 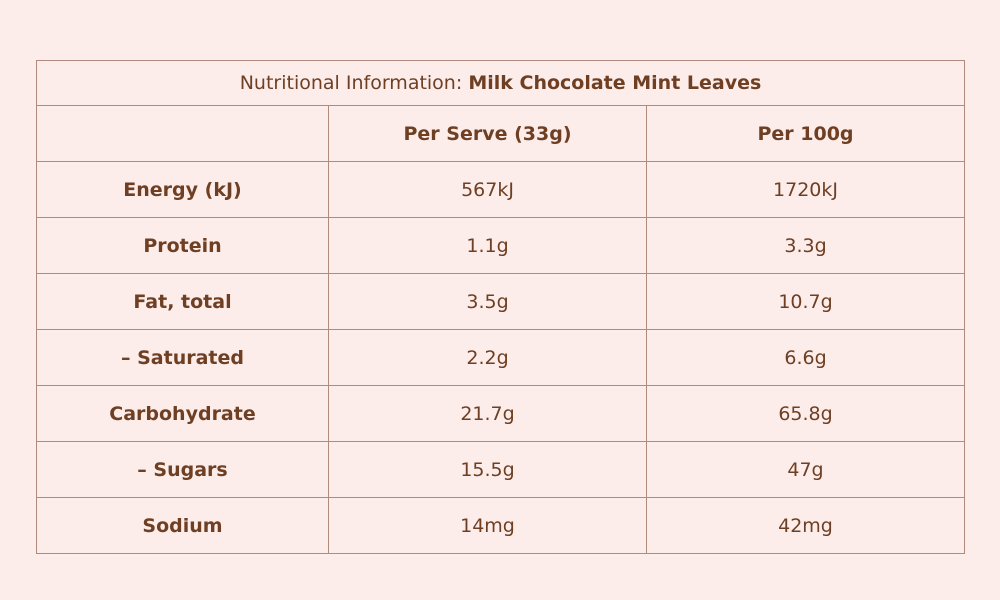 I want to click on table-row: – Saturated 2.2g 6.6g, so click(x=501, y=357).